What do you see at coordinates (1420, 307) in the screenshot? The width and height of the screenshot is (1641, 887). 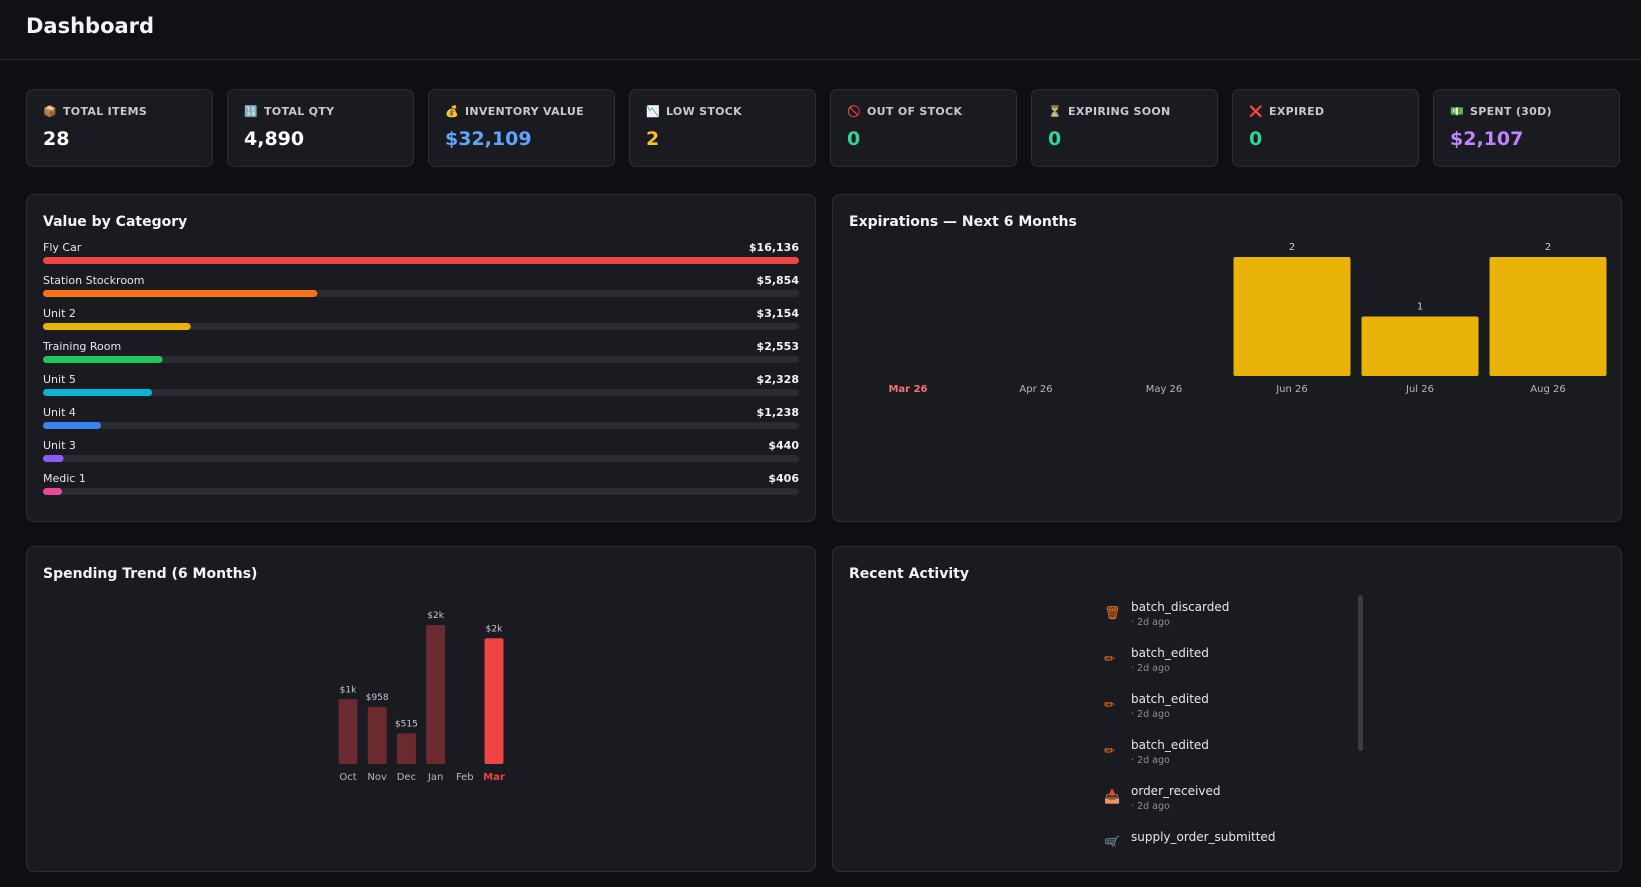 I see `value-label: 1` at bounding box center [1420, 307].